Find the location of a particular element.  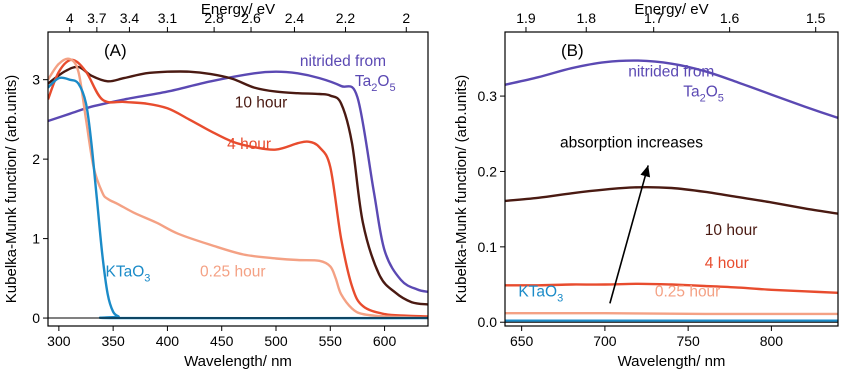

x-tick-label: 350 is located at coordinates (113, 341).